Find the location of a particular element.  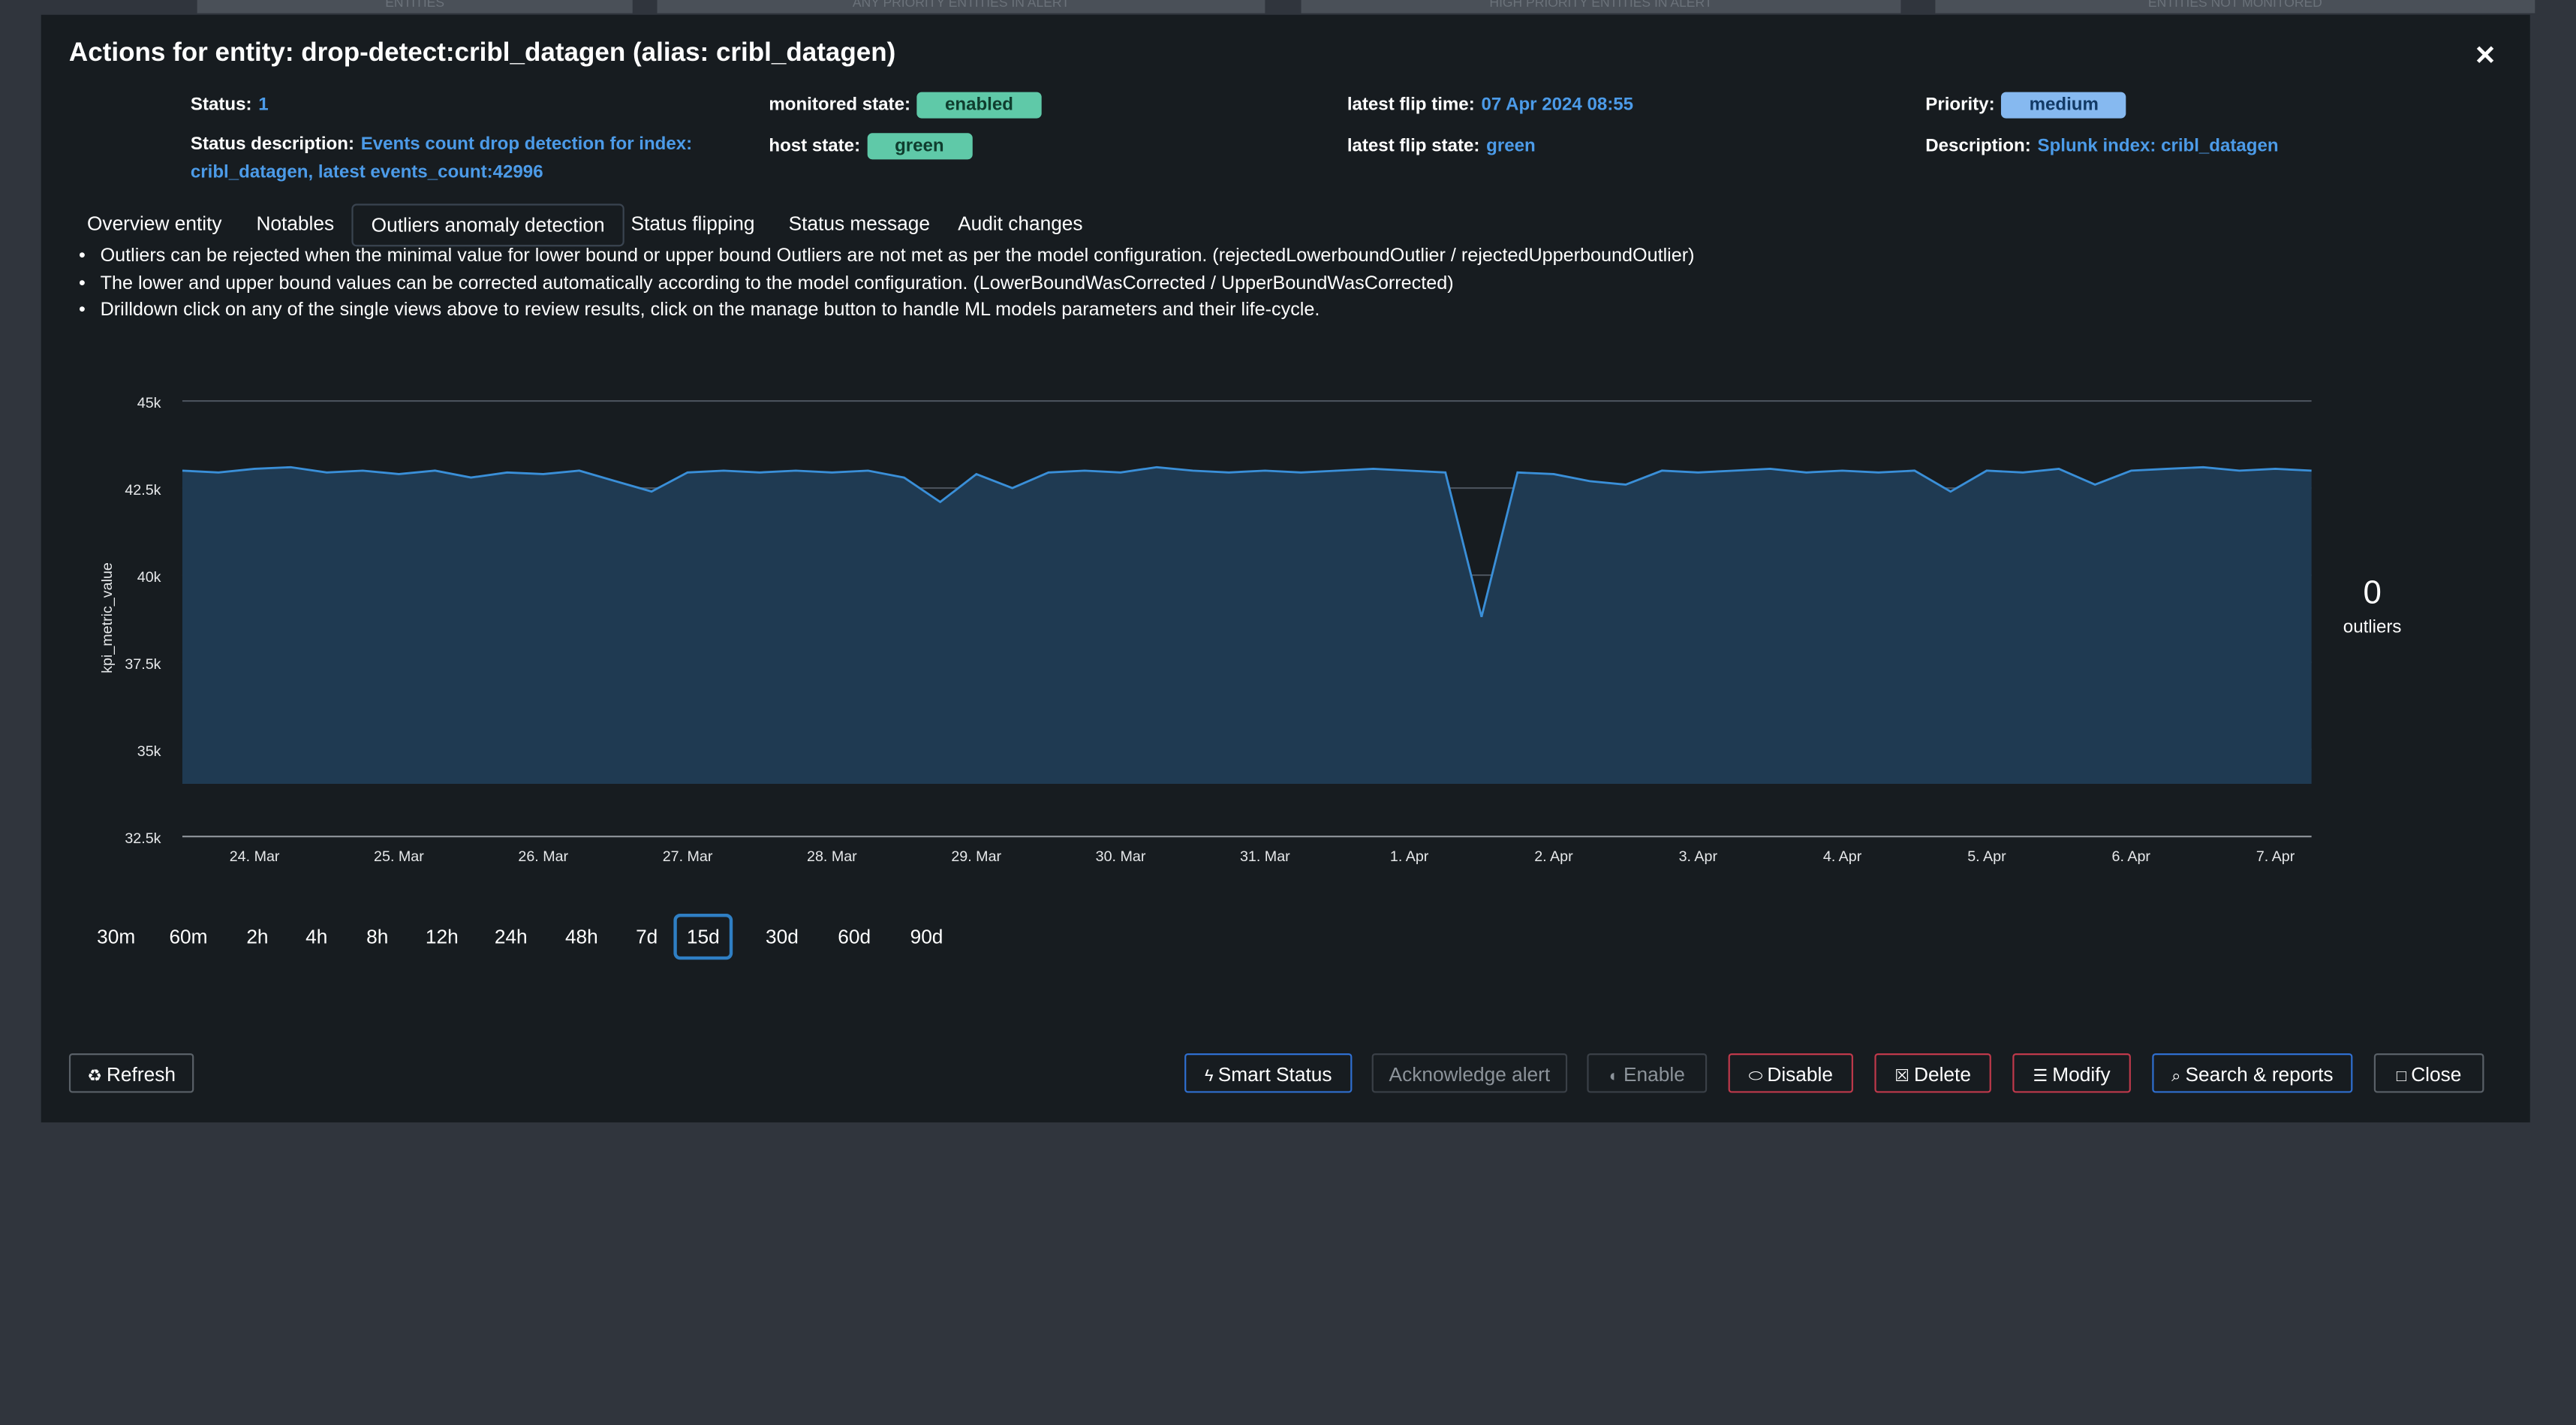

field-label: Description: is located at coordinates (1978, 146).